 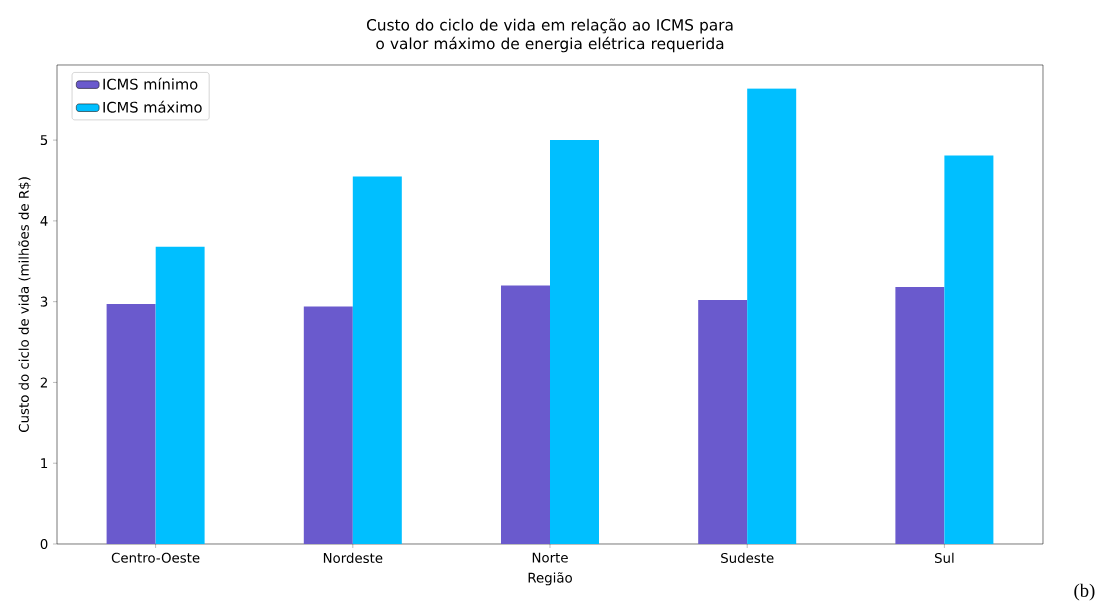 What do you see at coordinates (44, 301) in the screenshot?
I see `y-tick-label: 3` at bounding box center [44, 301].